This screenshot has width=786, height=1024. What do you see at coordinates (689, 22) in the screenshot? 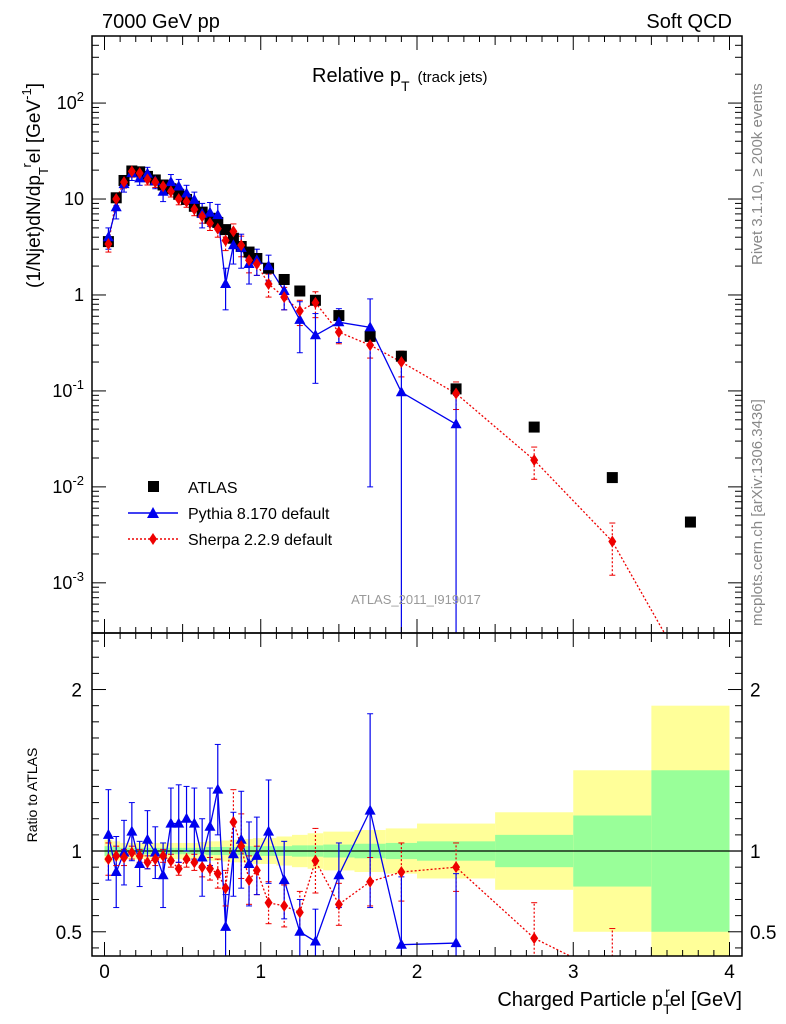
I see `header-right: Soft QCD` at bounding box center [689, 22].